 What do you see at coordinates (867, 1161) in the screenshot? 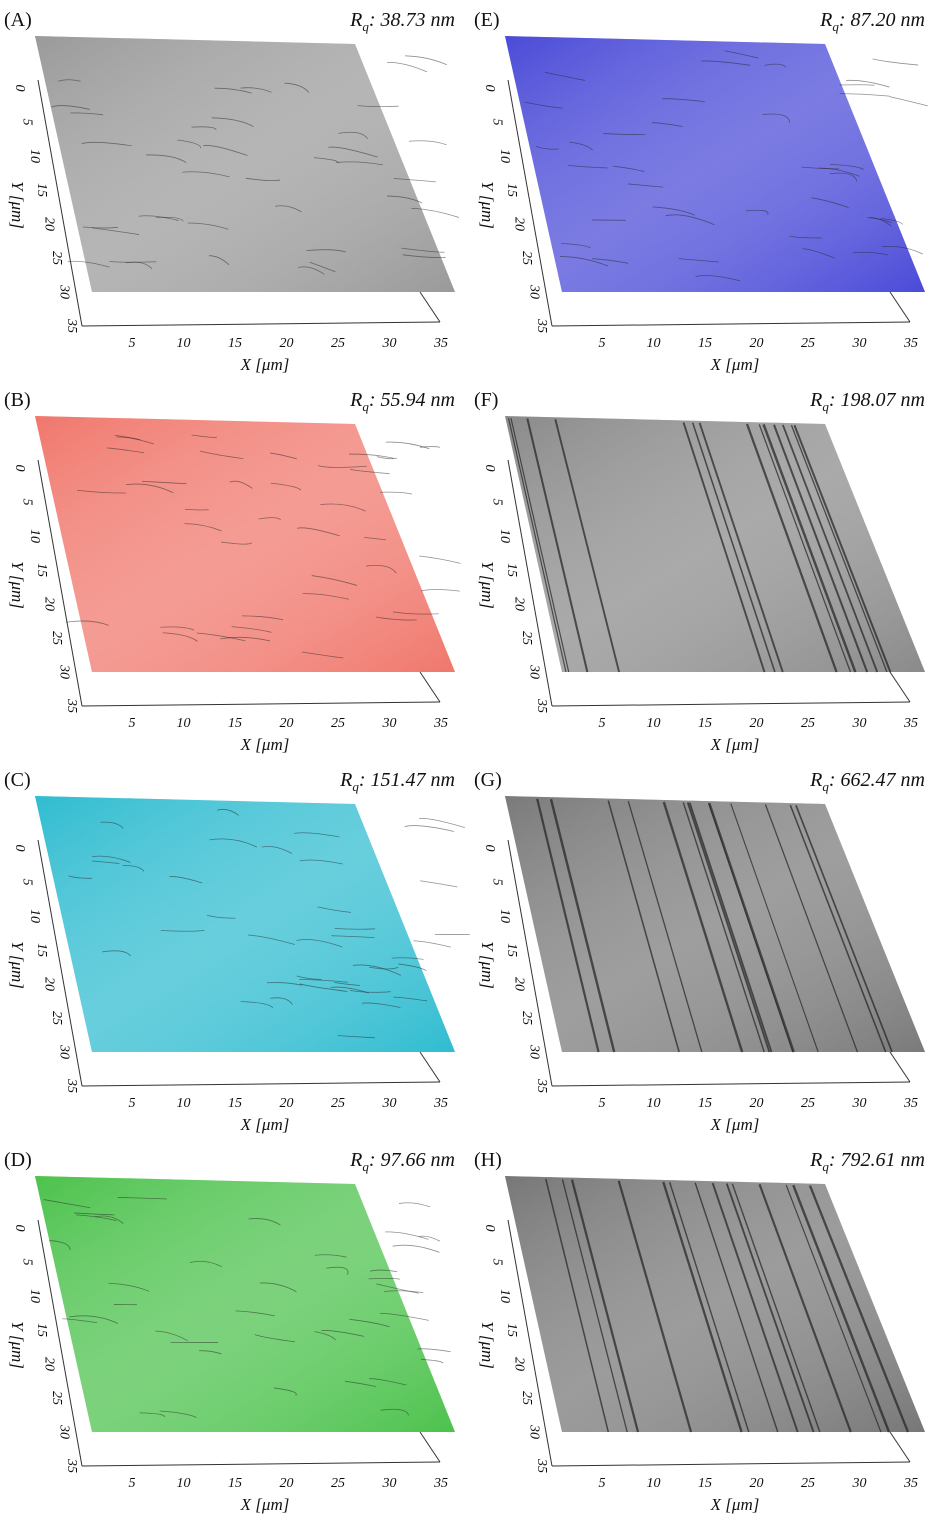
I see `roughness: Rq: 792.61 nm` at bounding box center [867, 1161].